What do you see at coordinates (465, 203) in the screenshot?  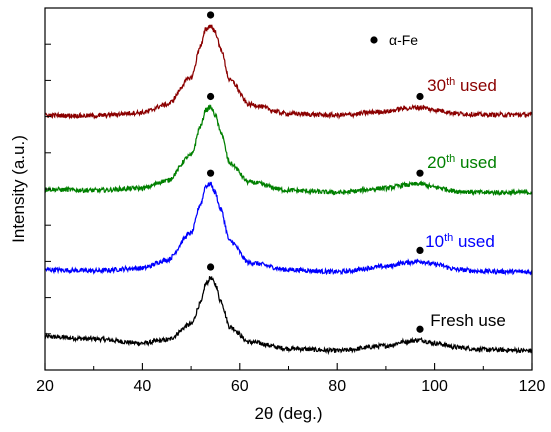 I see `series-labels-group: Fresh use 10th used 20th used 30th used` at bounding box center [465, 203].